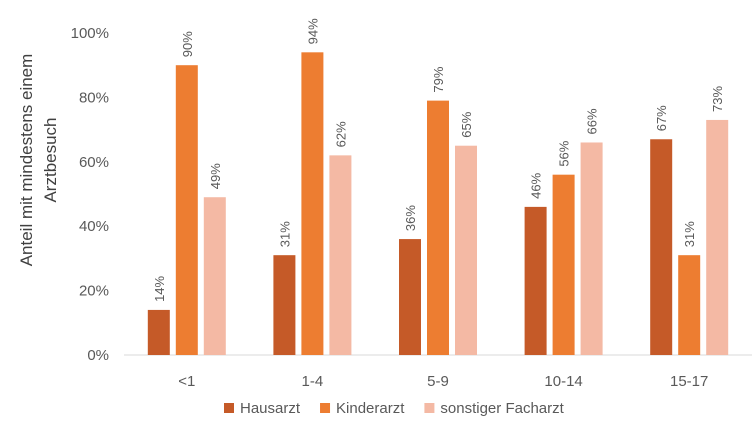 This screenshot has height=432, width=752. What do you see at coordinates (270, 408) in the screenshot?
I see `legend-label: Hausarzt` at bounding box center [270, 408].